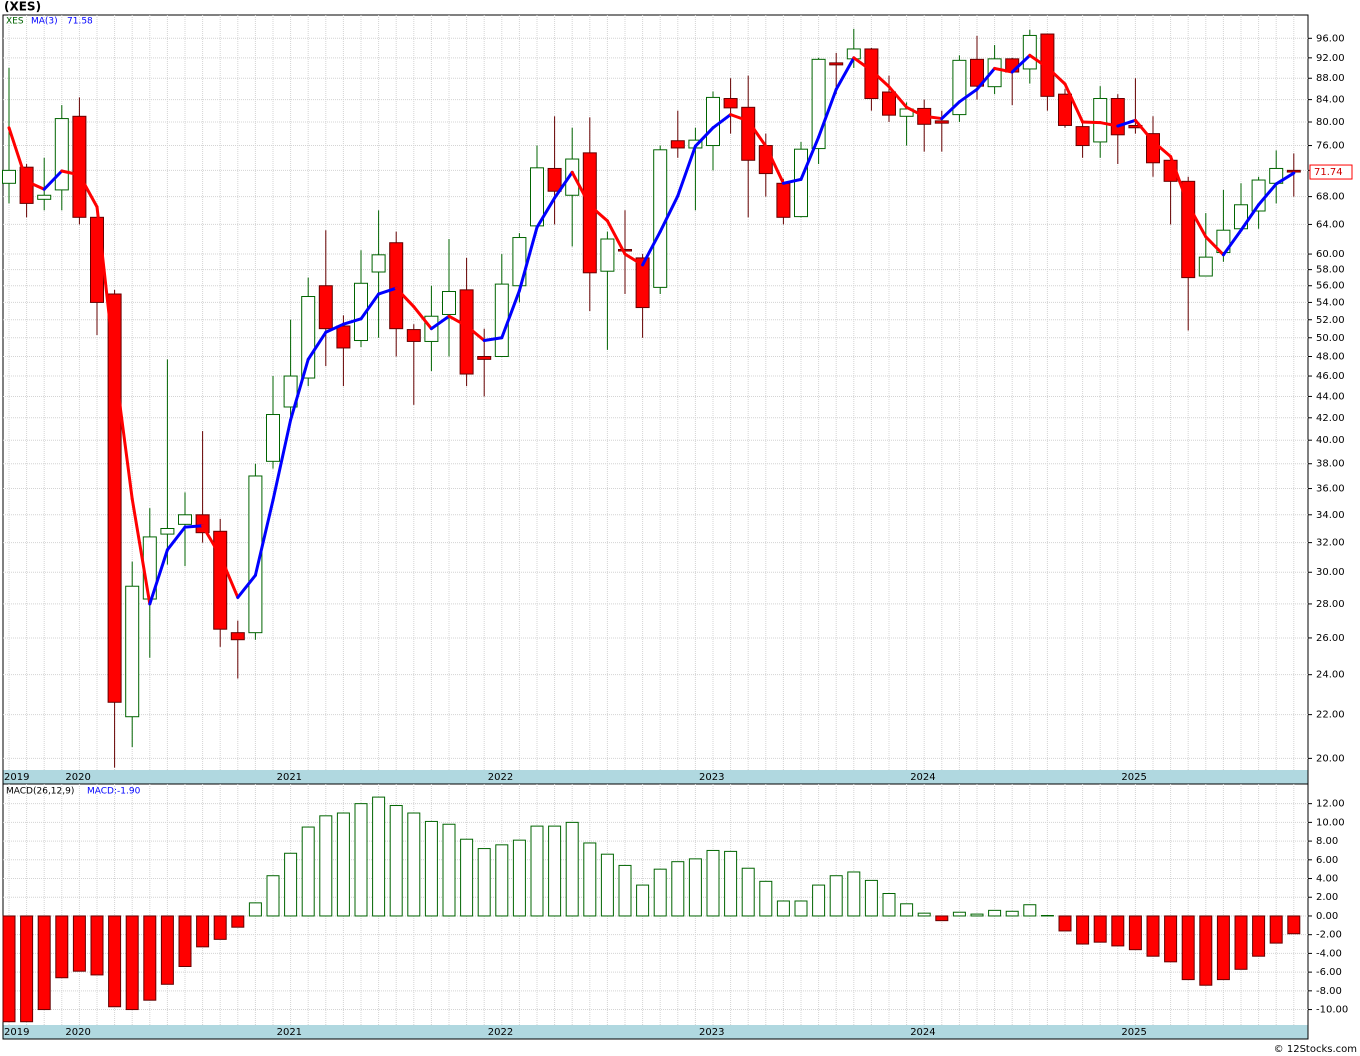  Describe the element at coordinates (1315, 1049) in the screenshot. I see `watermark: © 12Stocks.com` at that location.